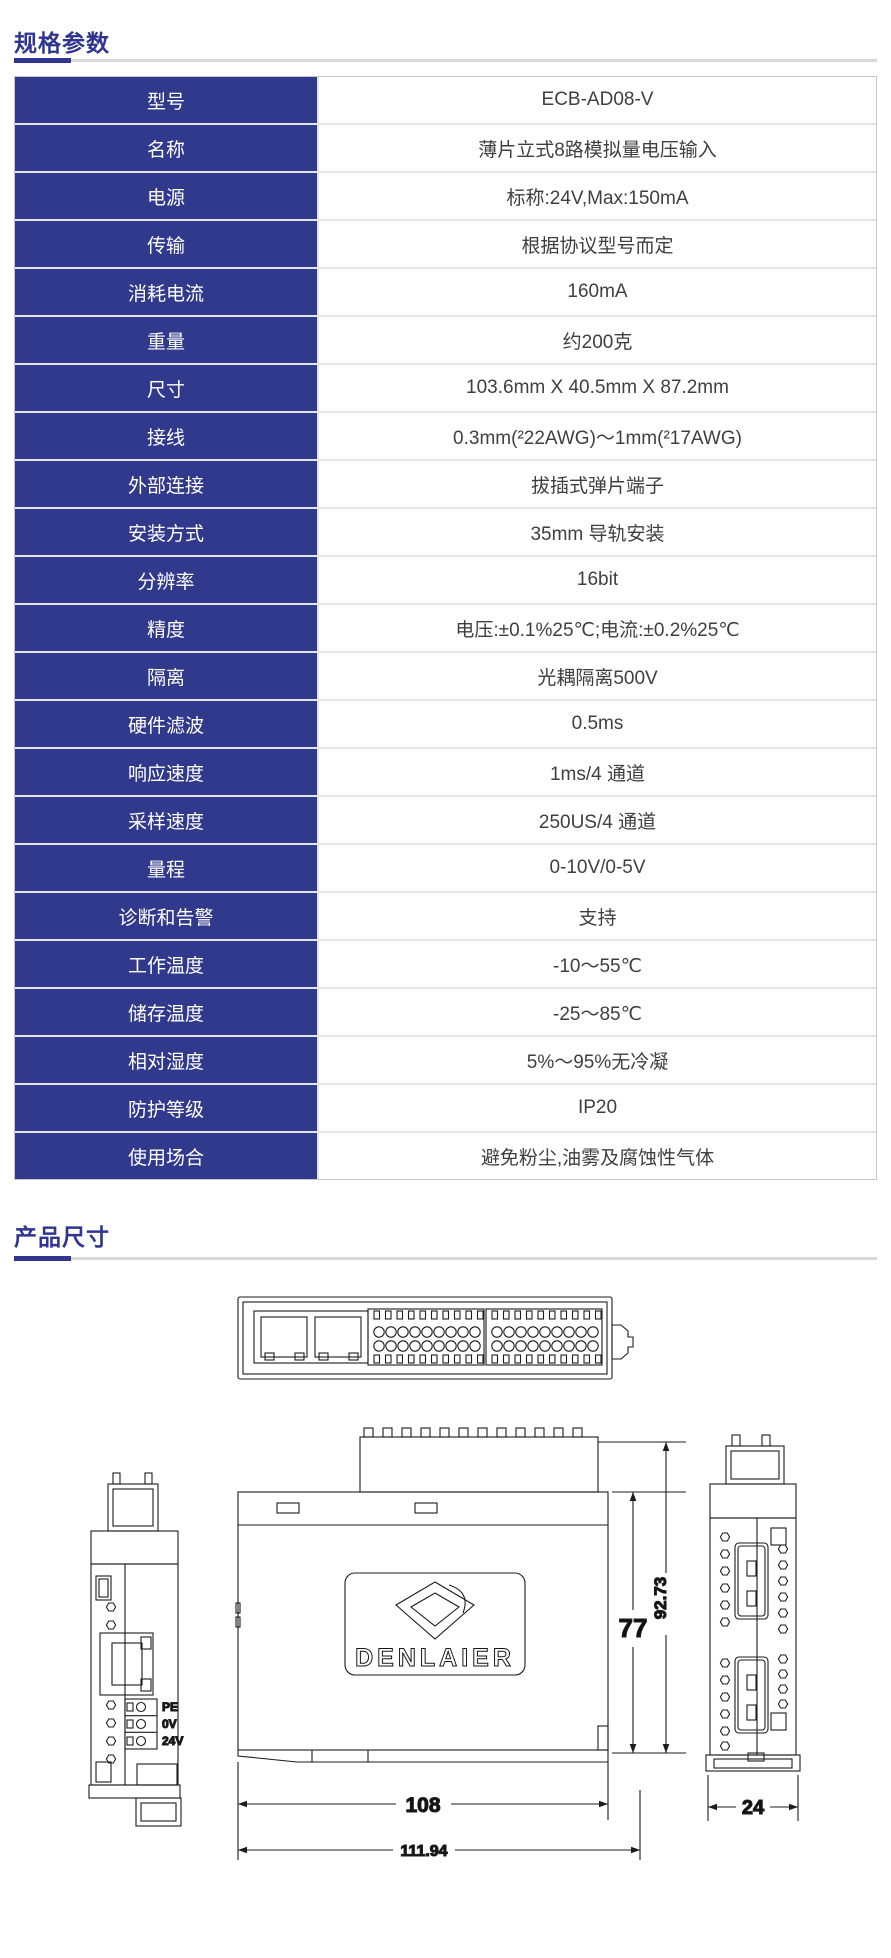 This screenshot has width=891, height=1958. I want to click on spec-value: 5%～95%无冷凝, so click(597, 1061).